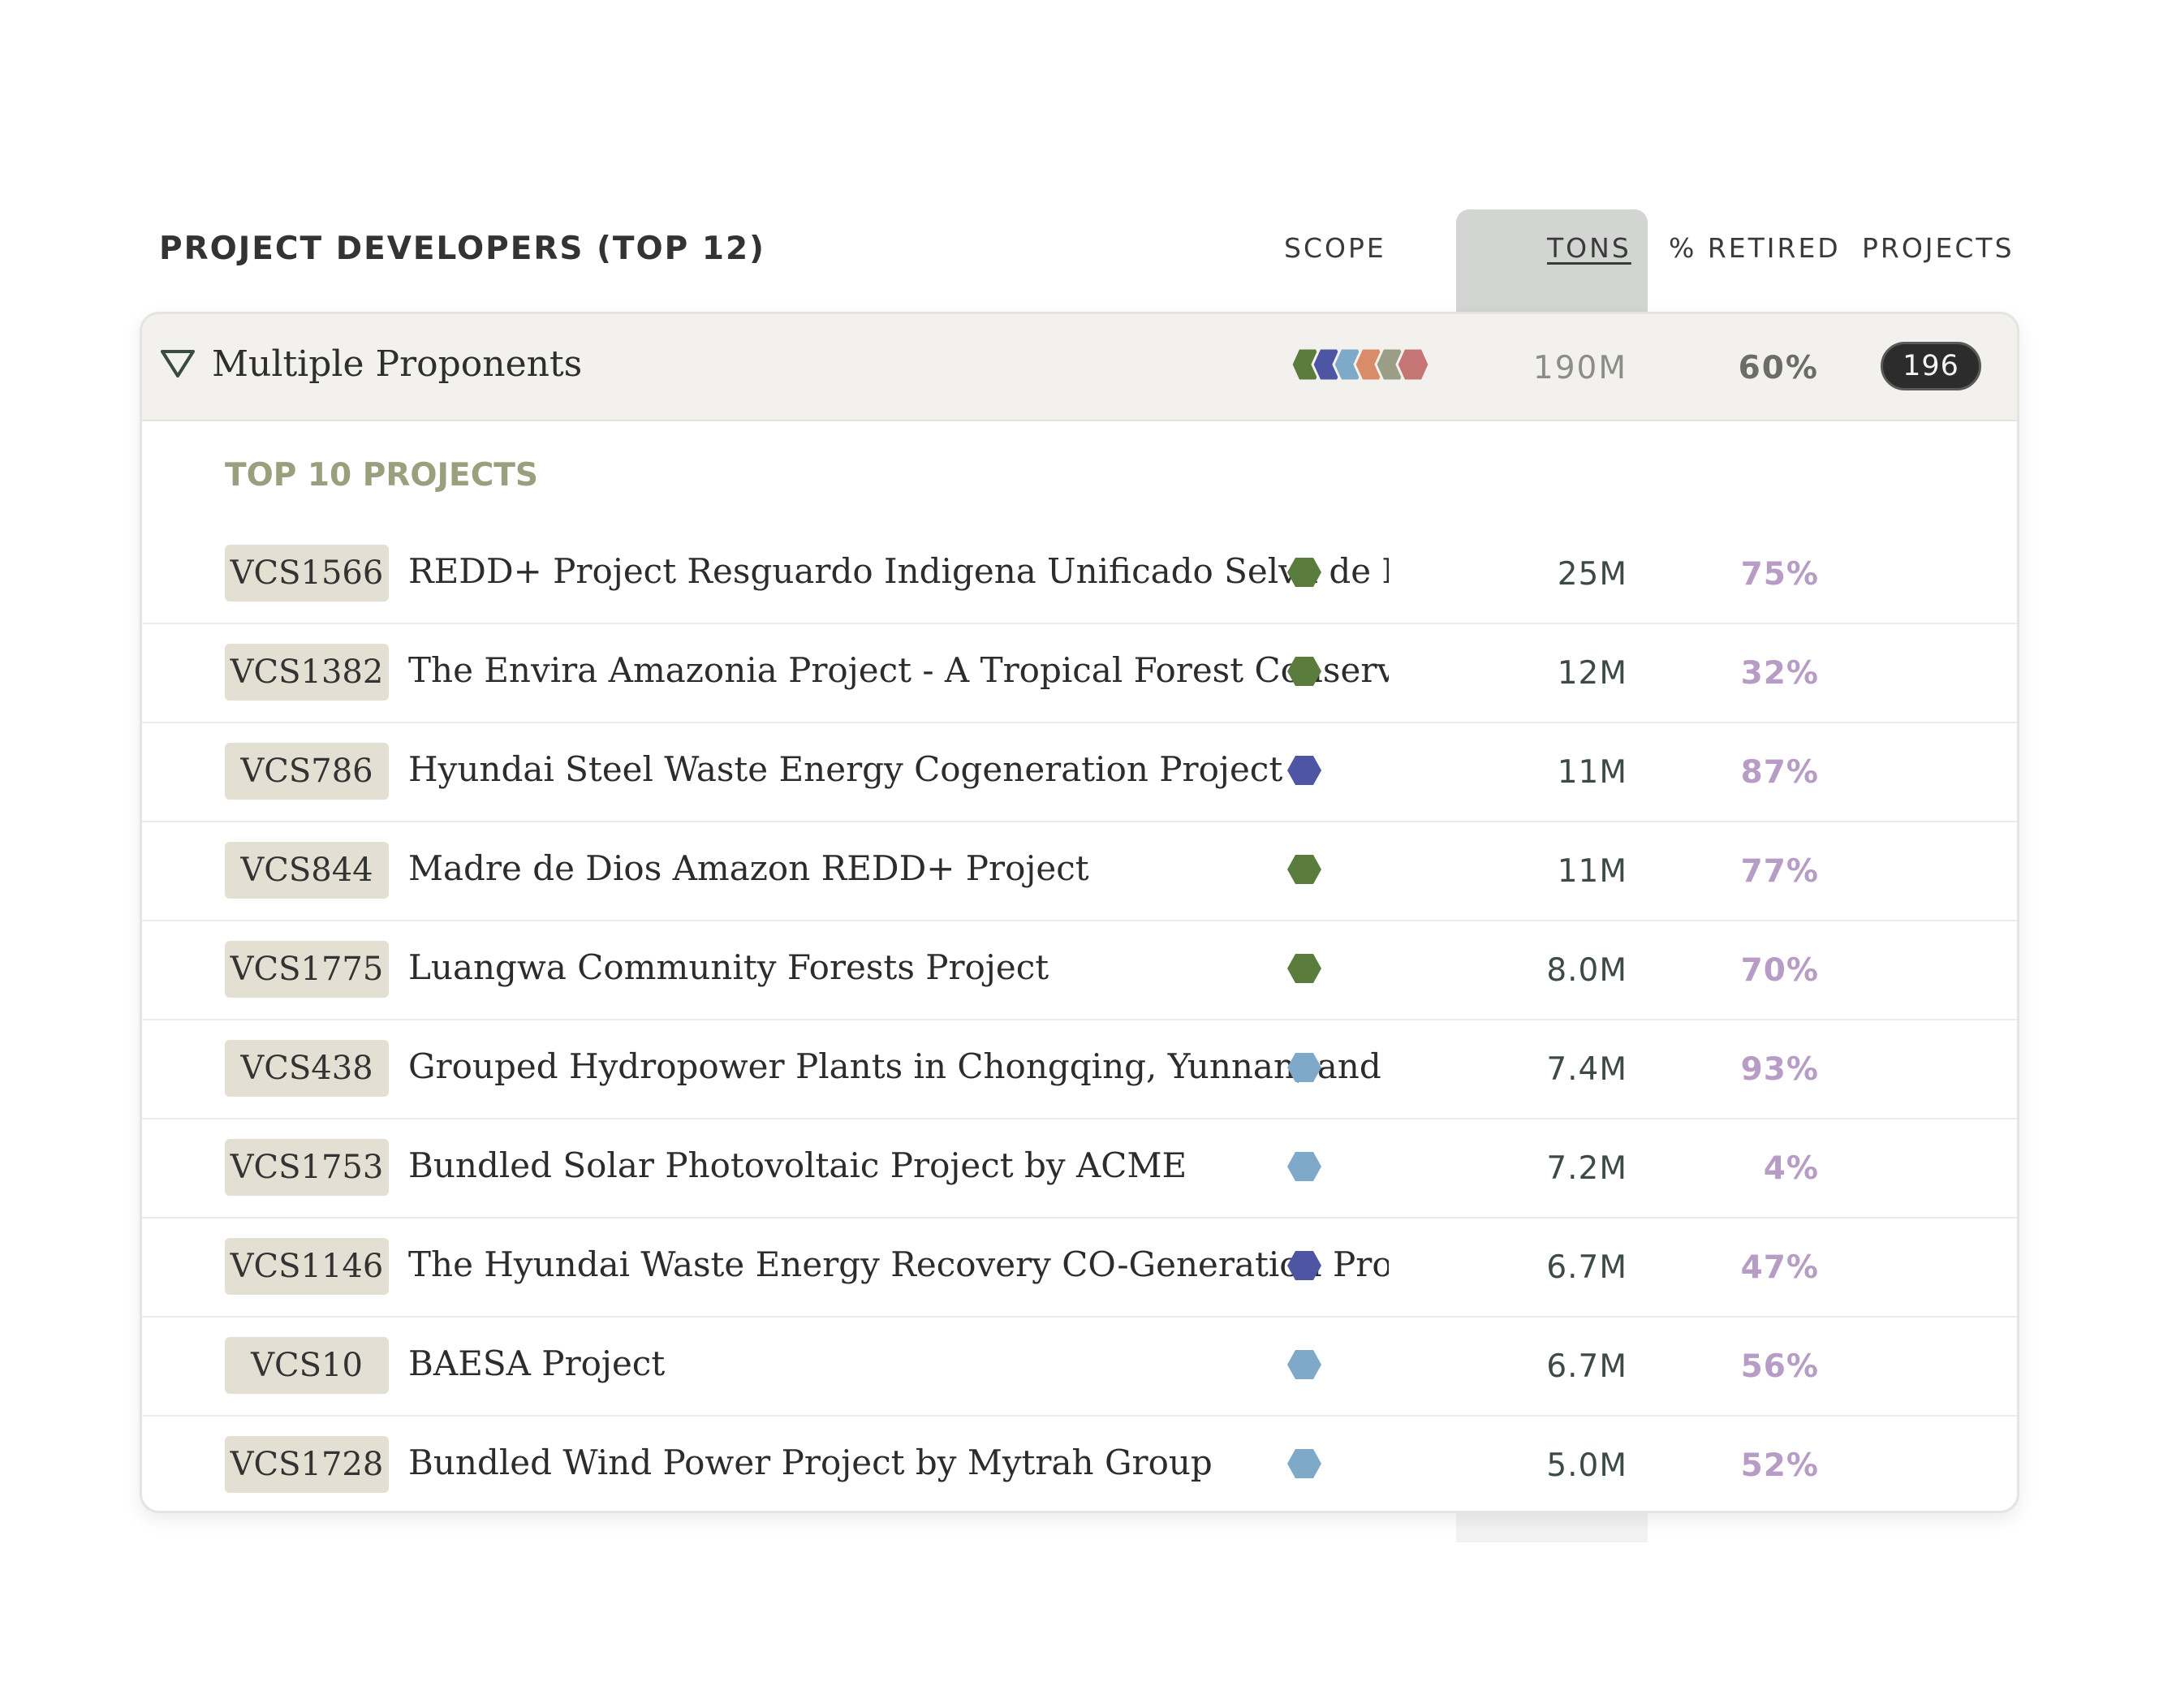  I want to click on developer-tons: 190M, so click(1579, 368).